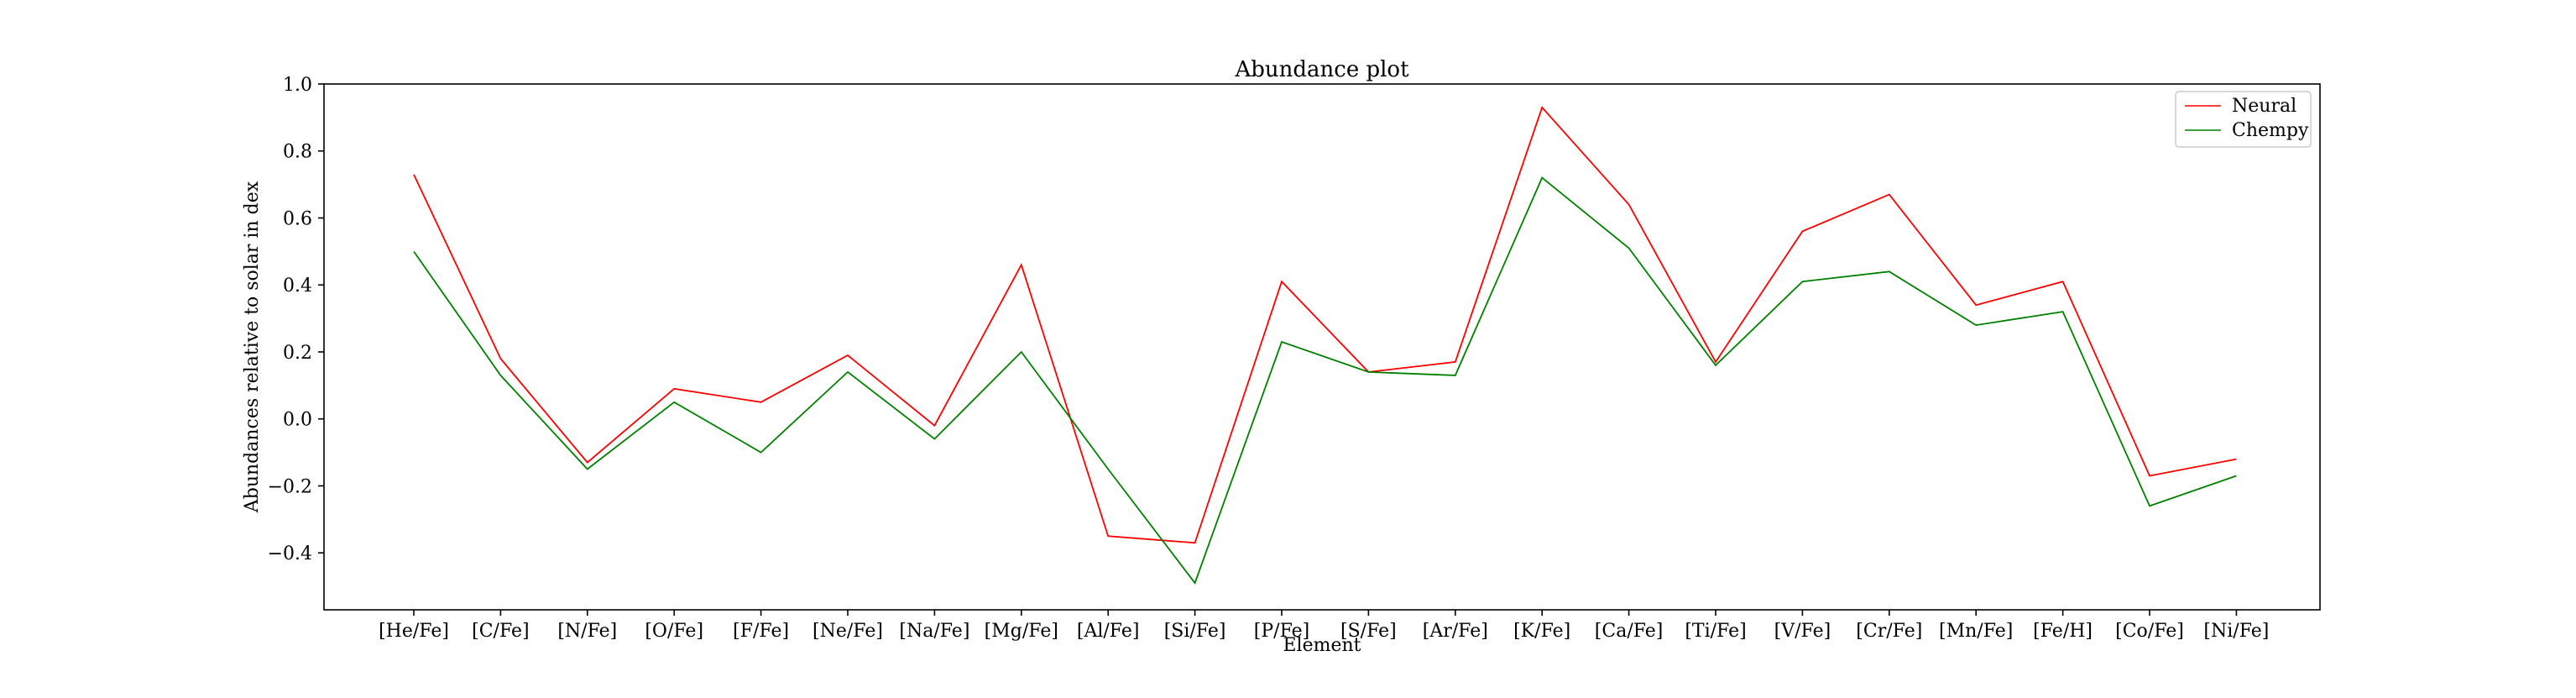 This screenshot has width=2576, height=698. What do you see at coordinates (297, 420) in the screenshot?
I see `y-tick-label: 0.0` at bounding box center [297, 420].